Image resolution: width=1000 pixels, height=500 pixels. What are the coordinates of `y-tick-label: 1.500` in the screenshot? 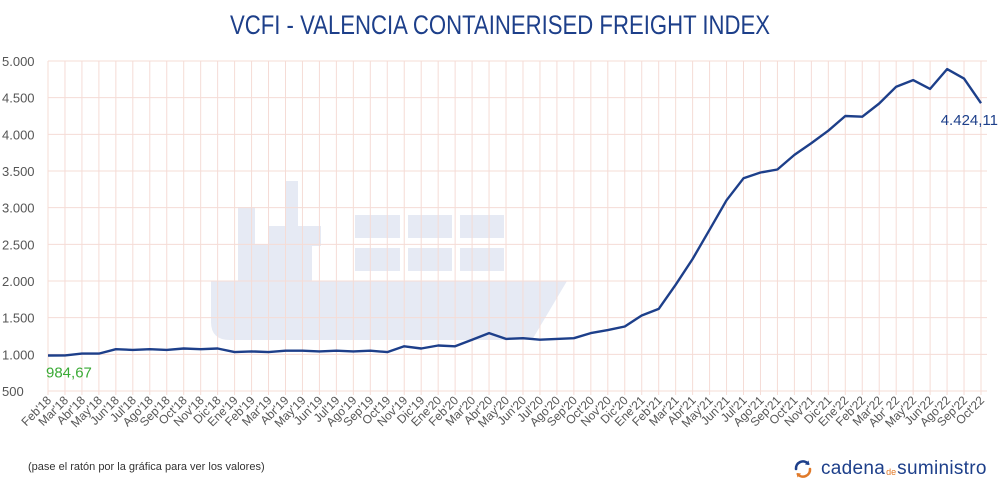 It's located at (18, 318).